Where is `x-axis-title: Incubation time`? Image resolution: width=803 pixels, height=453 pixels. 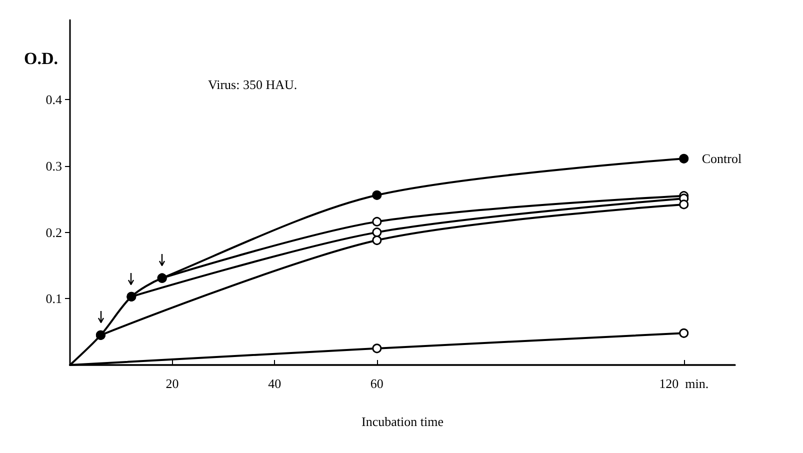
x-axis-title: Incubation time is located at coordinates (403, 421).